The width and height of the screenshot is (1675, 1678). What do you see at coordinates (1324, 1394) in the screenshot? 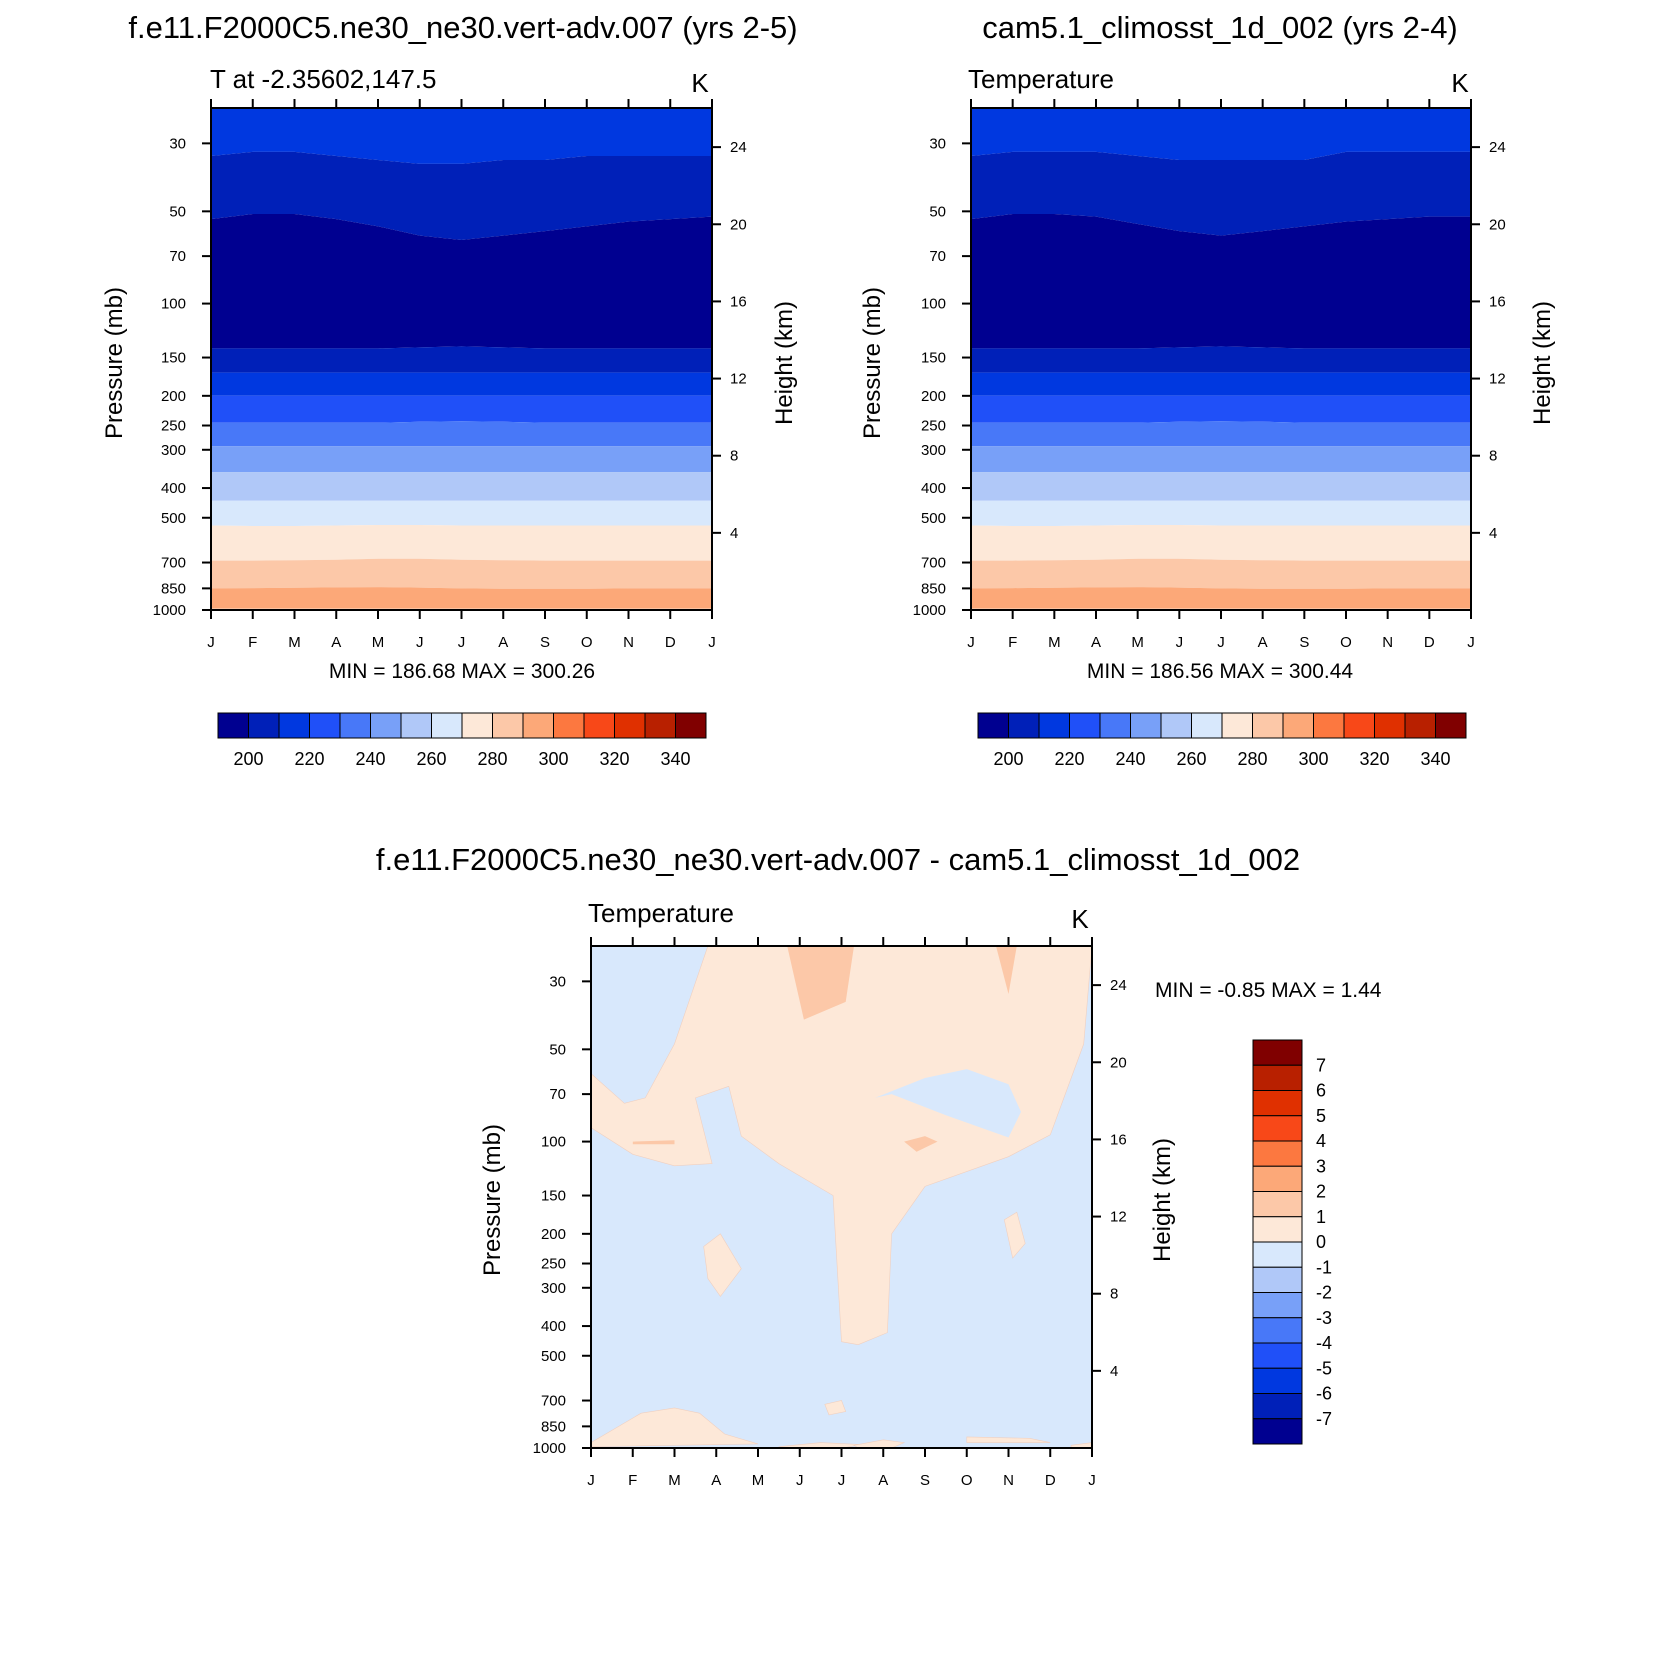
I see `colorbar-label: -6` at bounding box center [1324, 1394].